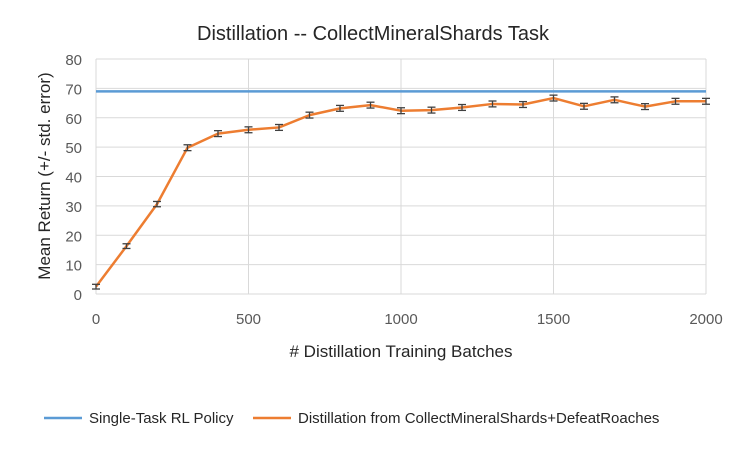  Describe the element at coordinates (44, 175) in the screenshot. I see `y-axis-label: Mean Return (+/- std. error)` at that location.